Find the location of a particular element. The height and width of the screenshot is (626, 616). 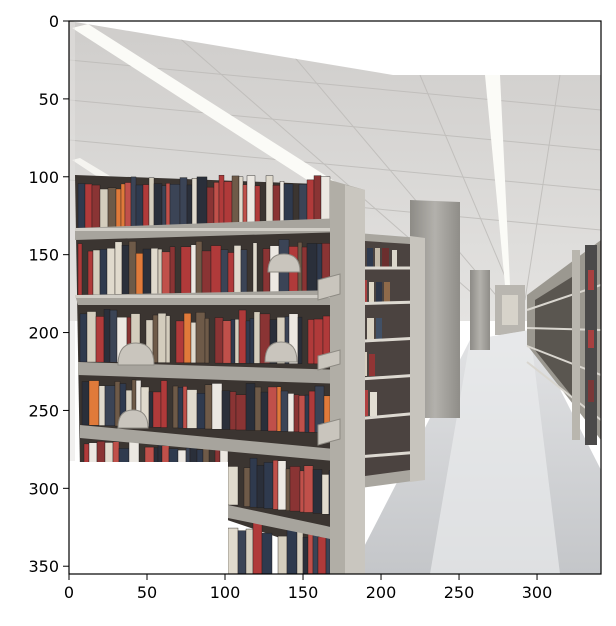

y-tick-label: 200 is located at coordinates (43, 333).